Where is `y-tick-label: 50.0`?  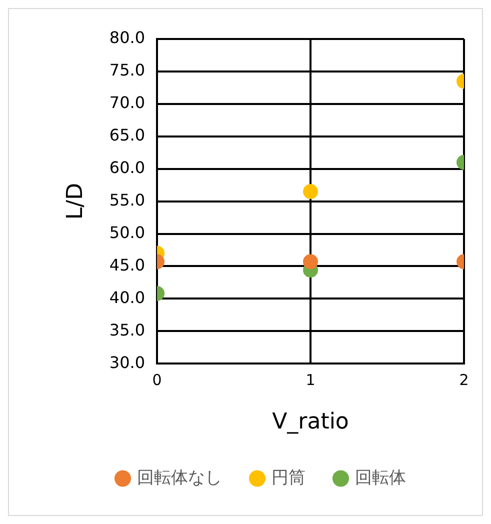
y-tick-label: 50.0 is located at coordinates (127, 232).